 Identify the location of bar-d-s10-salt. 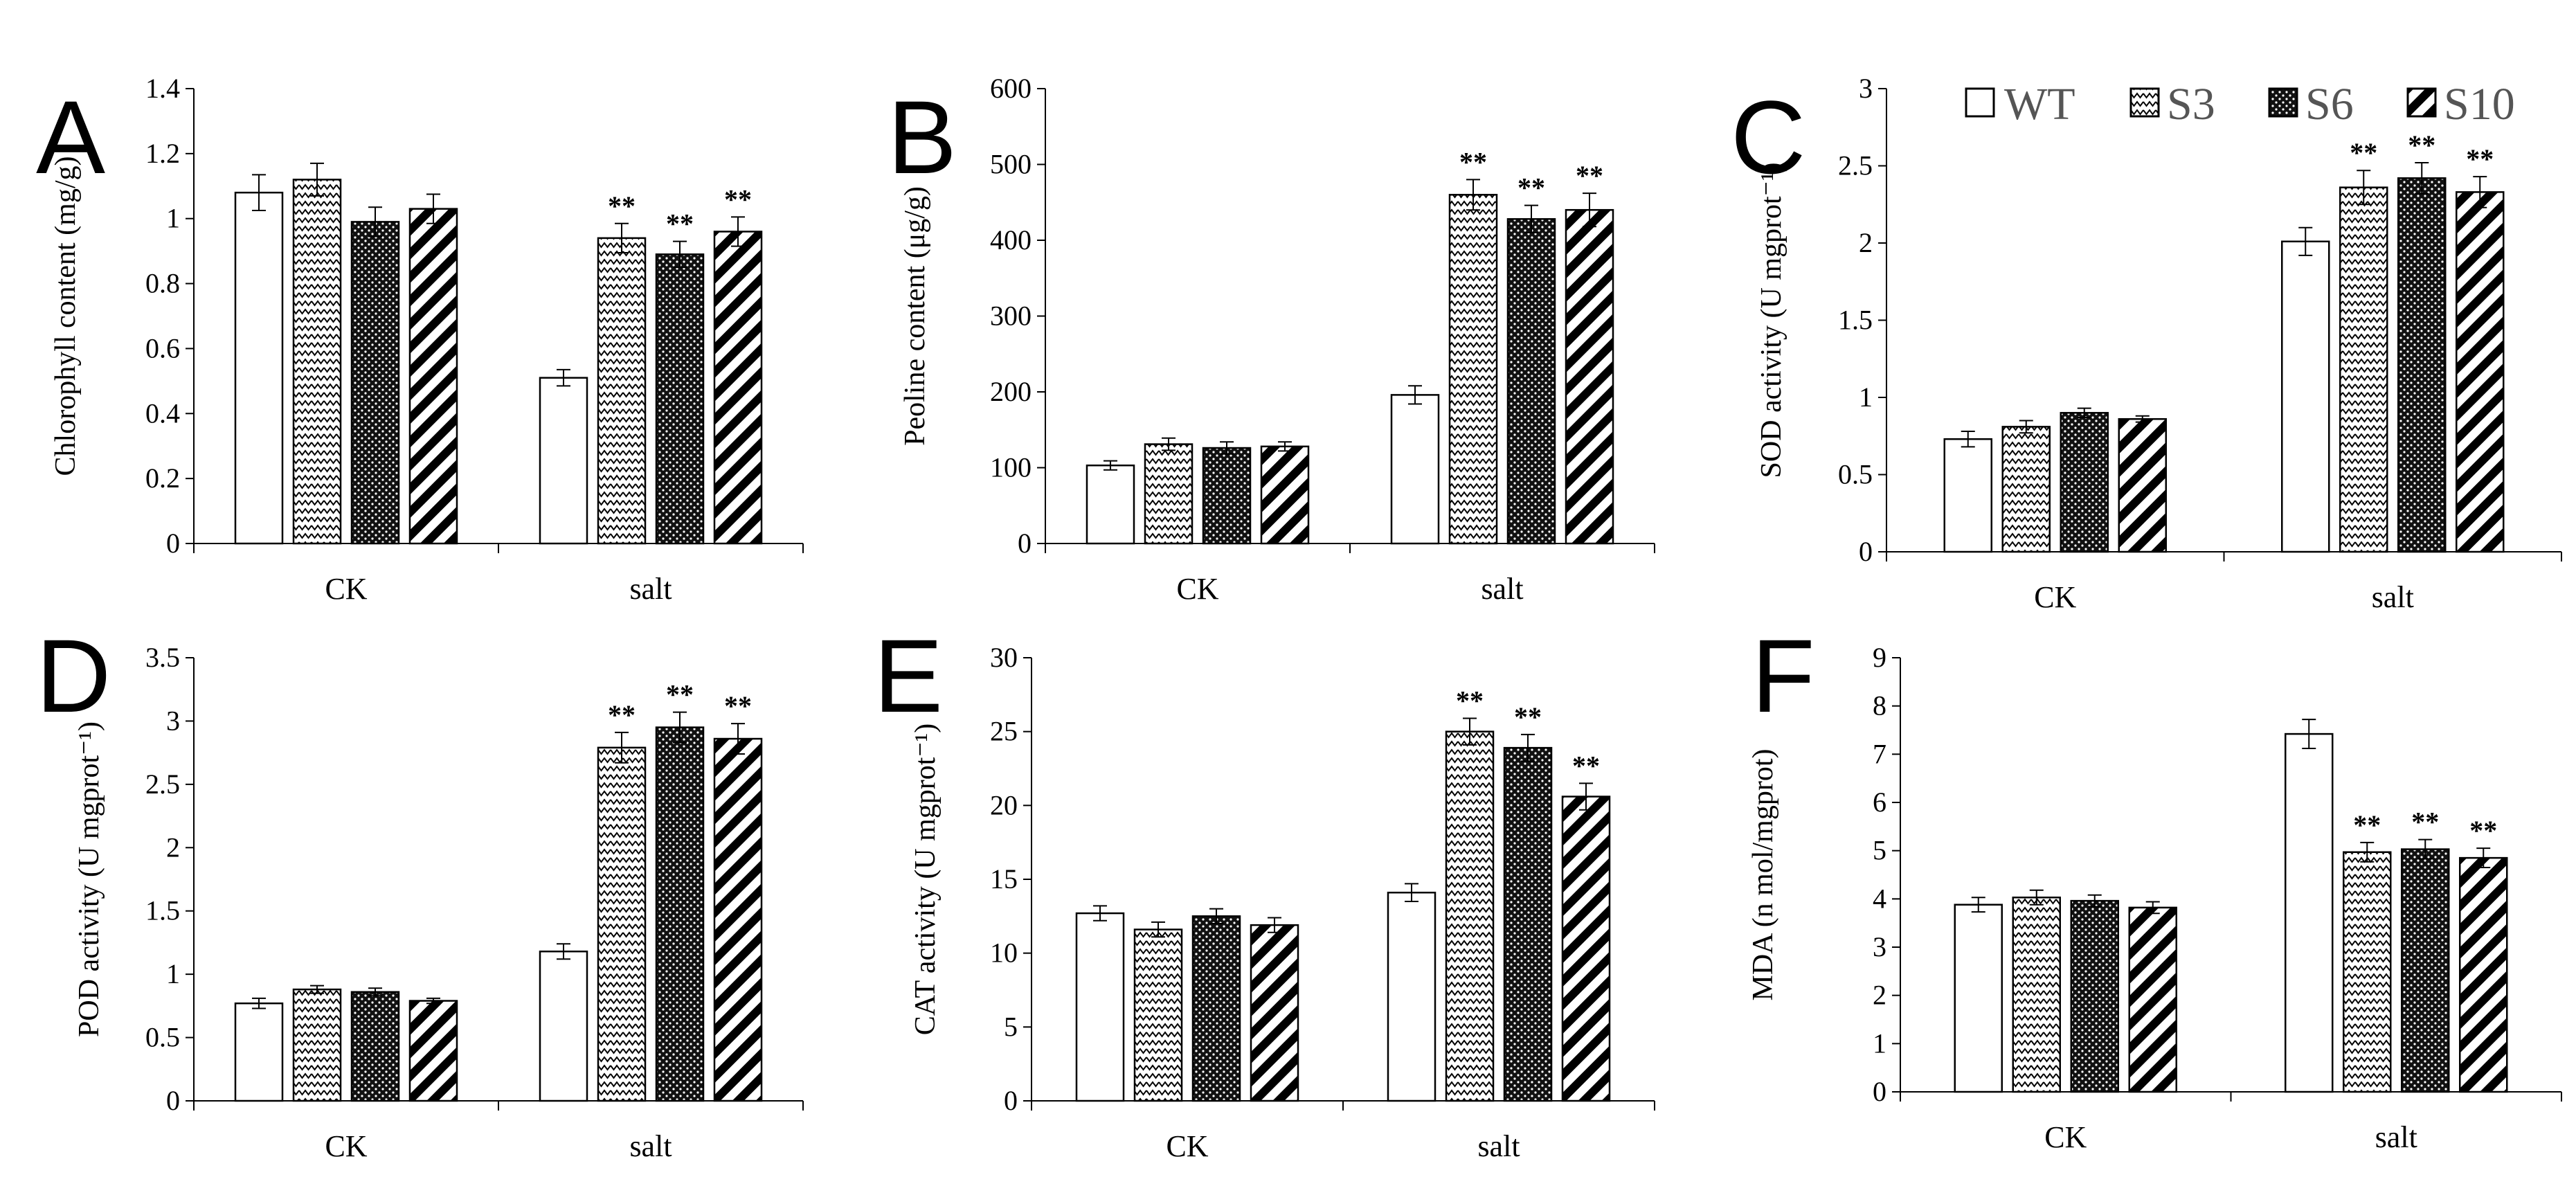
(738, 919).